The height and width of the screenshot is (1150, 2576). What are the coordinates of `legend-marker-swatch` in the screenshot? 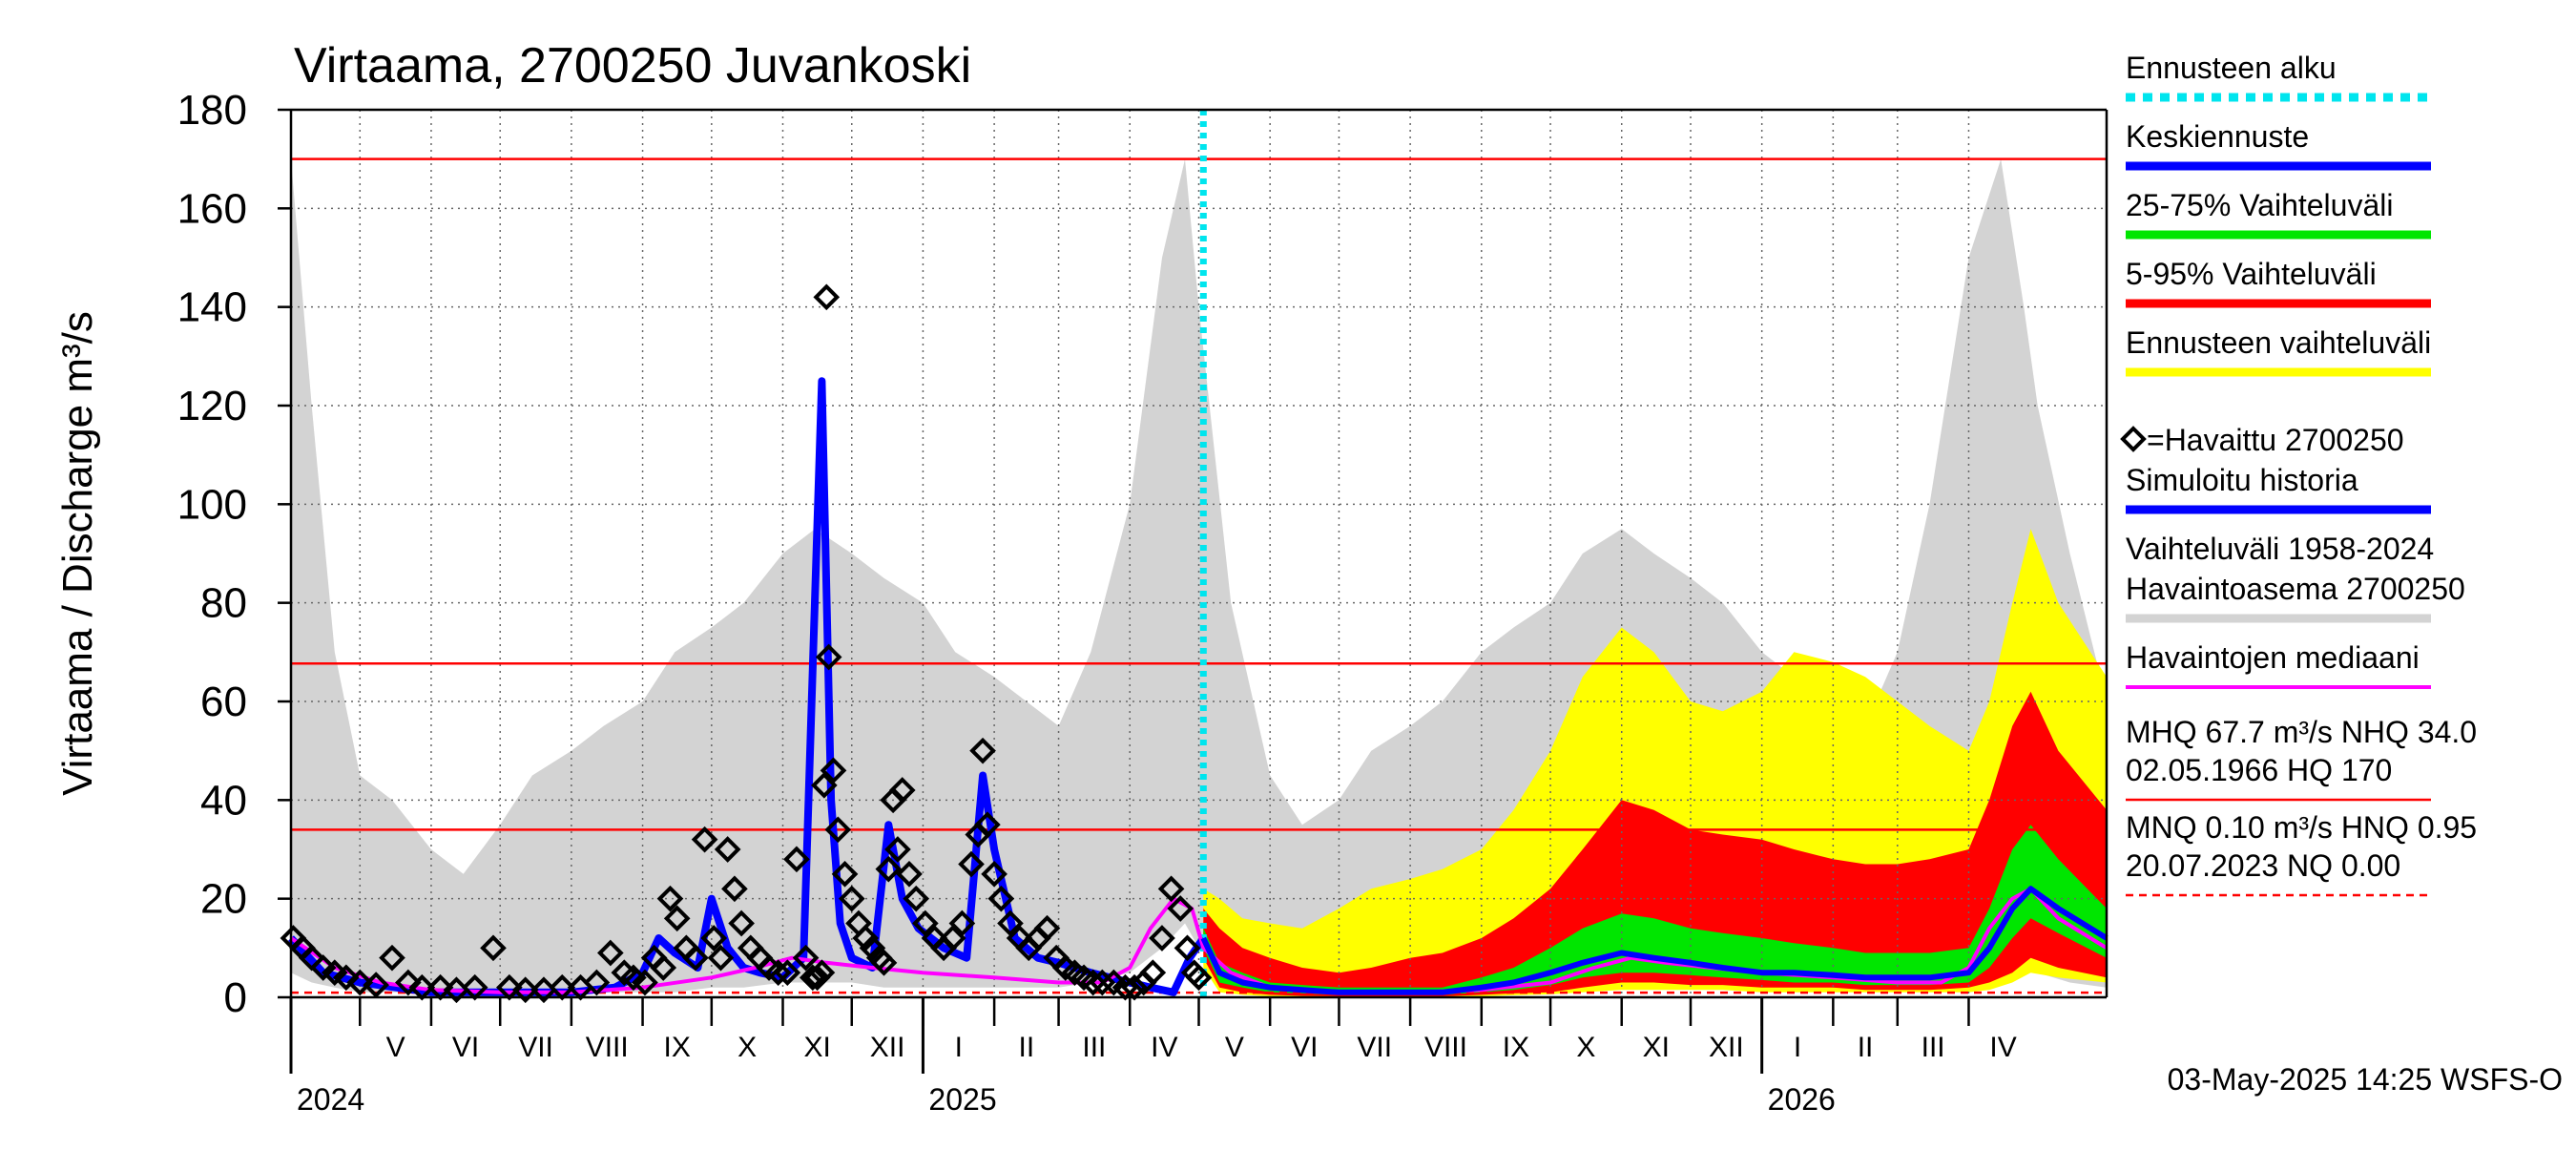 It's located at (2133, 439).